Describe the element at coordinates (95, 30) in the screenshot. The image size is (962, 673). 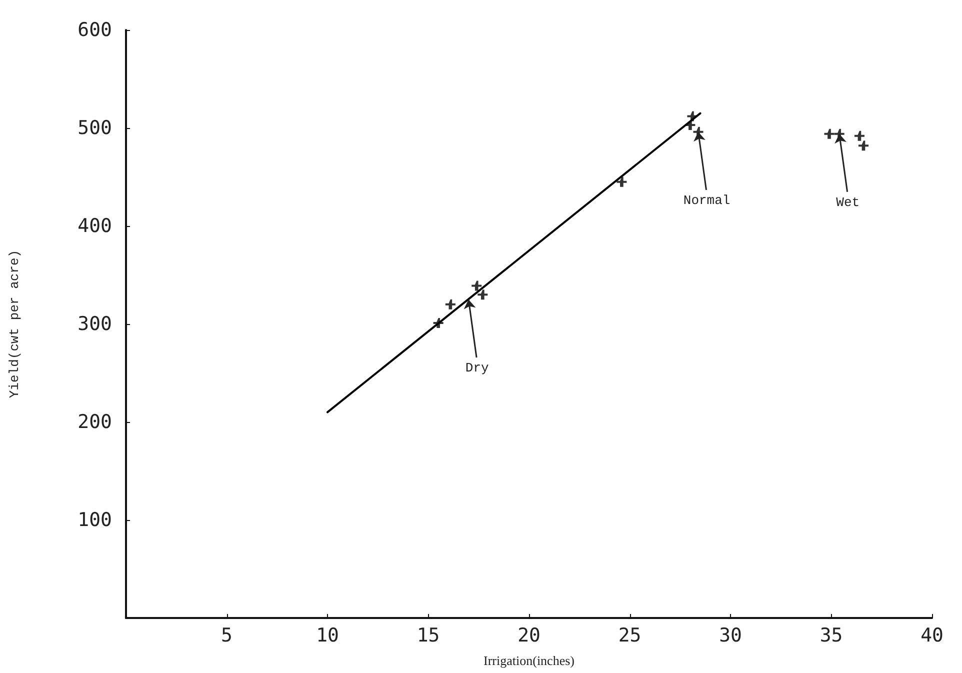
I see `y-tick-label: 600` at that location.